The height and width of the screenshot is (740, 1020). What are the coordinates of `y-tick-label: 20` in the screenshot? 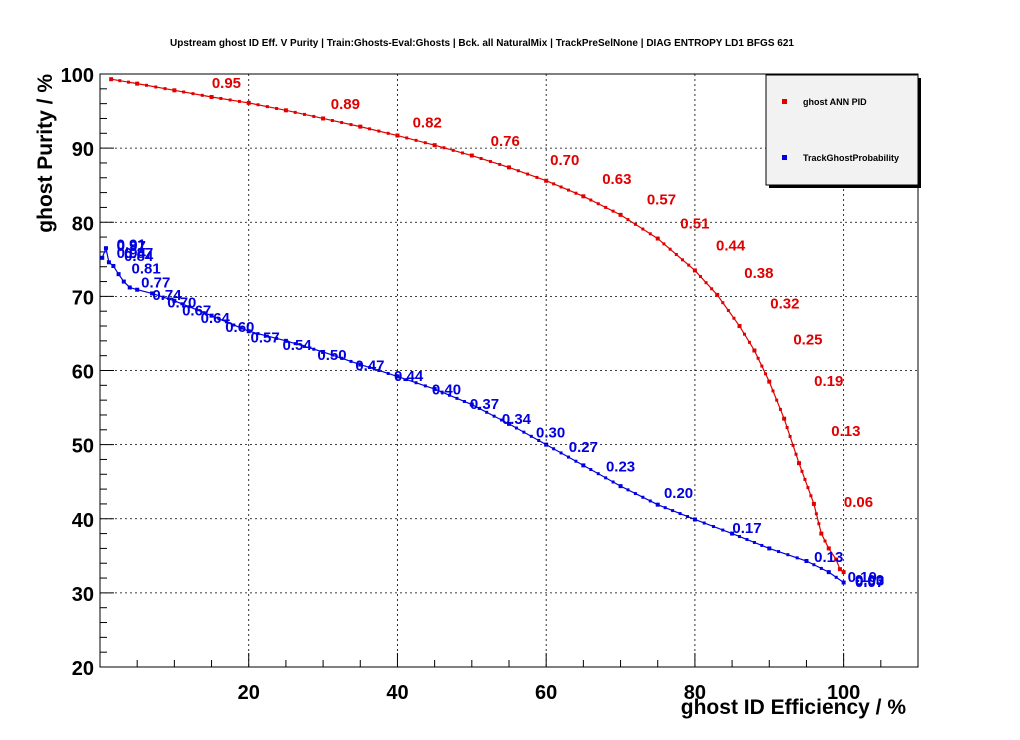 It's located at (83, 669).